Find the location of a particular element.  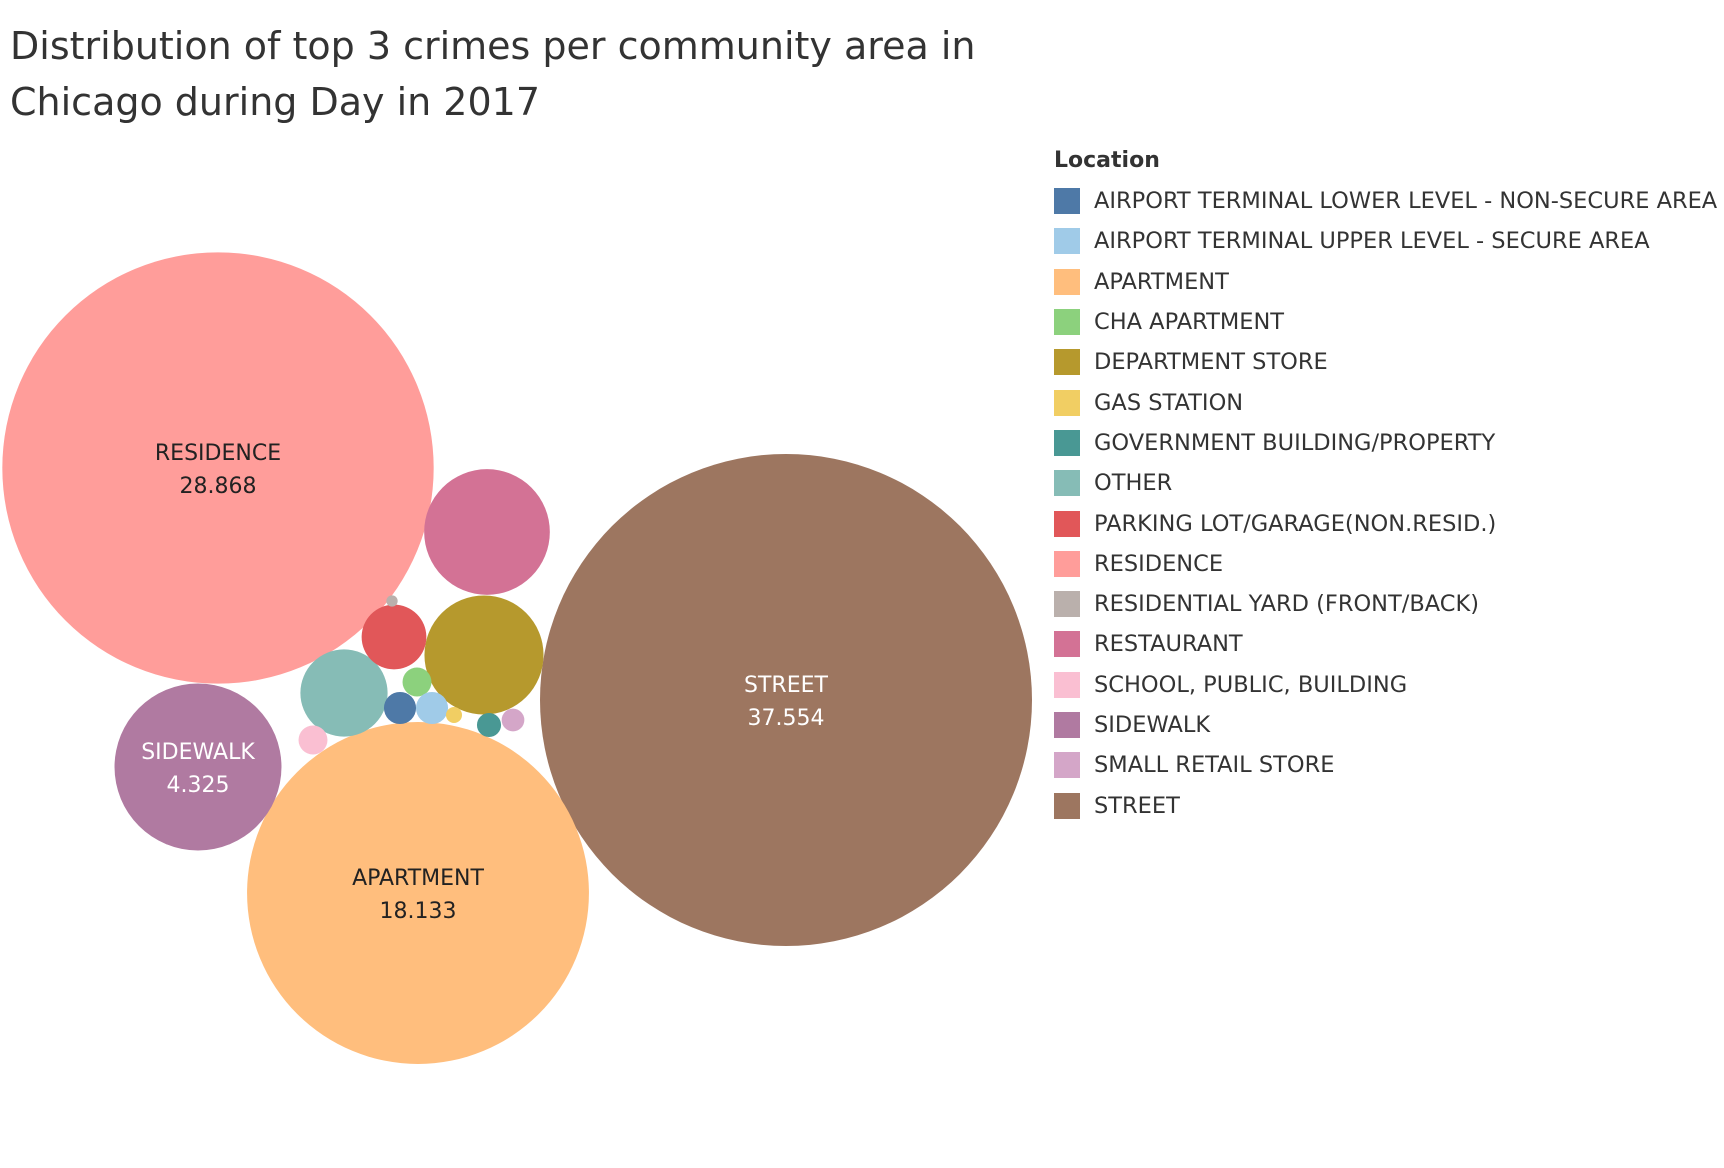

bubble-label: RESIDENCE is located at coordinates (218, 453).